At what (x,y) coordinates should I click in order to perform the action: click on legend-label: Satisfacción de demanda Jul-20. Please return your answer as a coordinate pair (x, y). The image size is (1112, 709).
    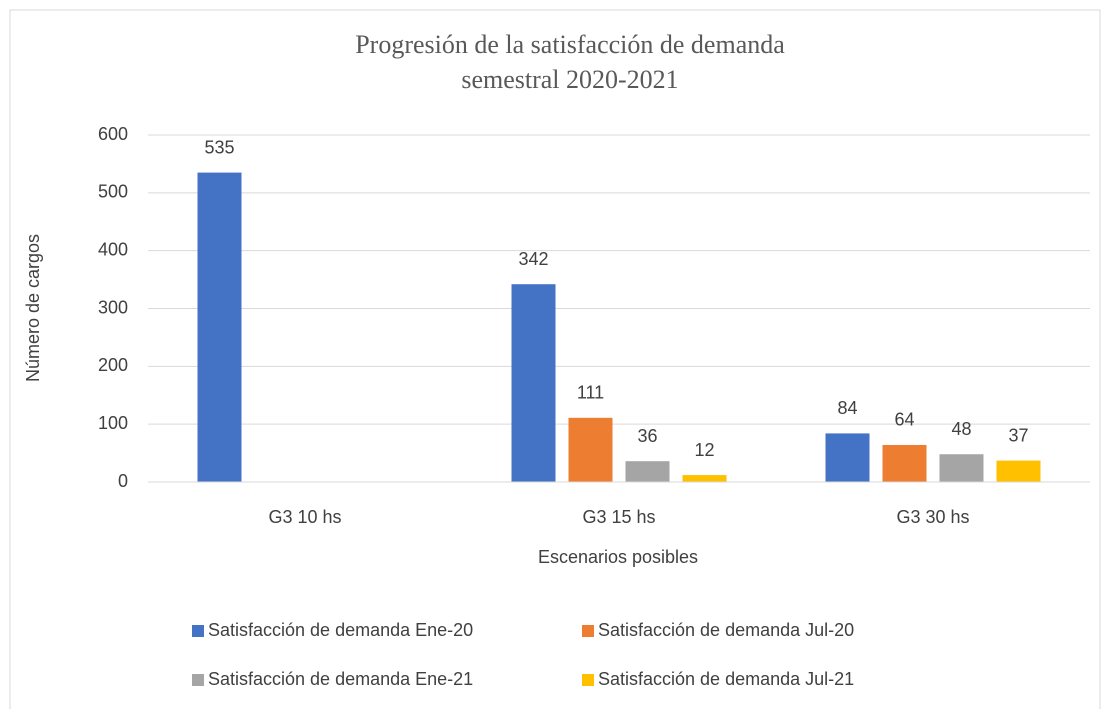
    Looking at the image, I should click on (726, 630).